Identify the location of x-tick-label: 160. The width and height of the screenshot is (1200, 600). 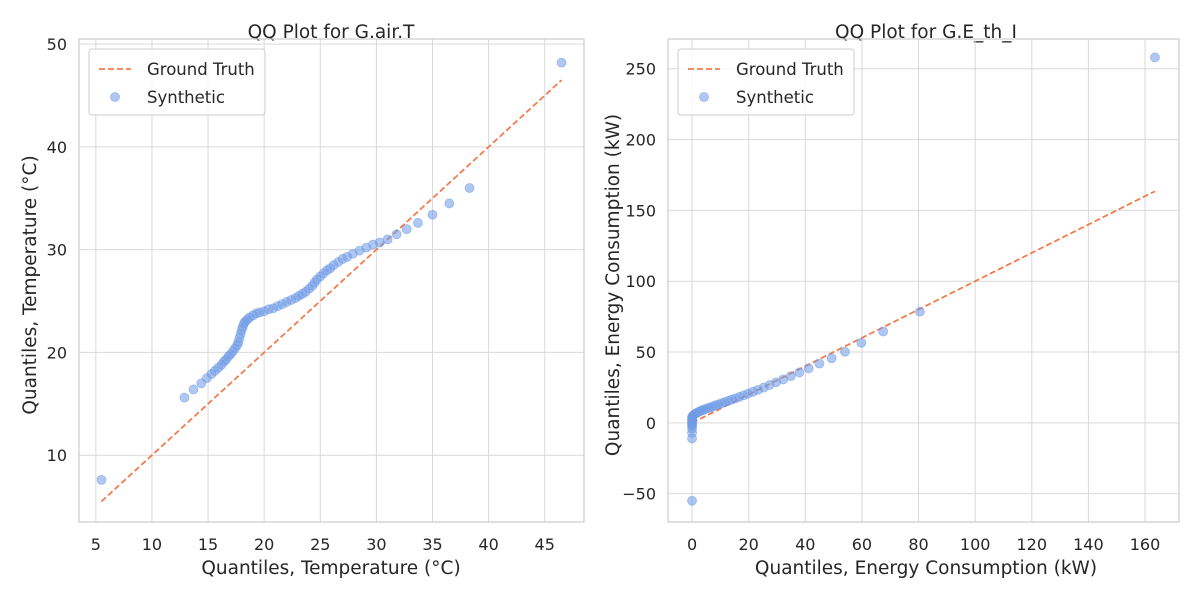
(1145, 544).